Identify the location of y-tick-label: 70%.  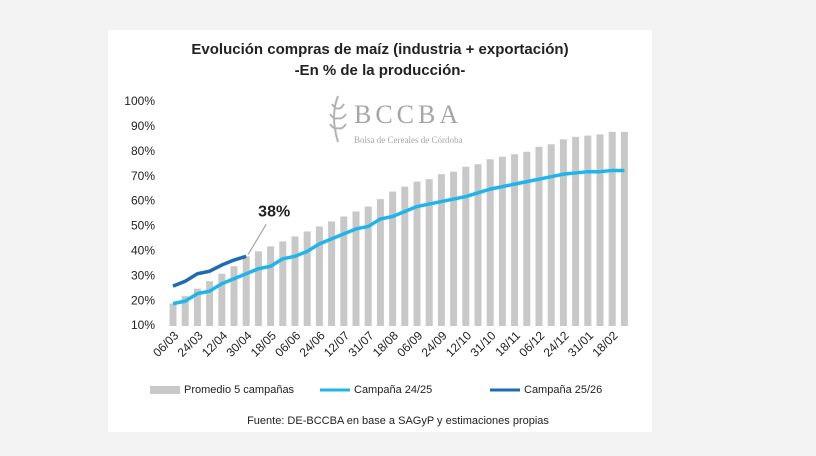
(143, 176).